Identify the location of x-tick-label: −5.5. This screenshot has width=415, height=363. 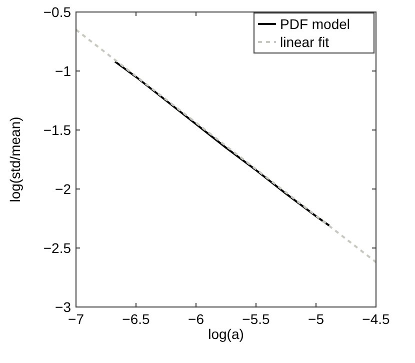
(256, 319).